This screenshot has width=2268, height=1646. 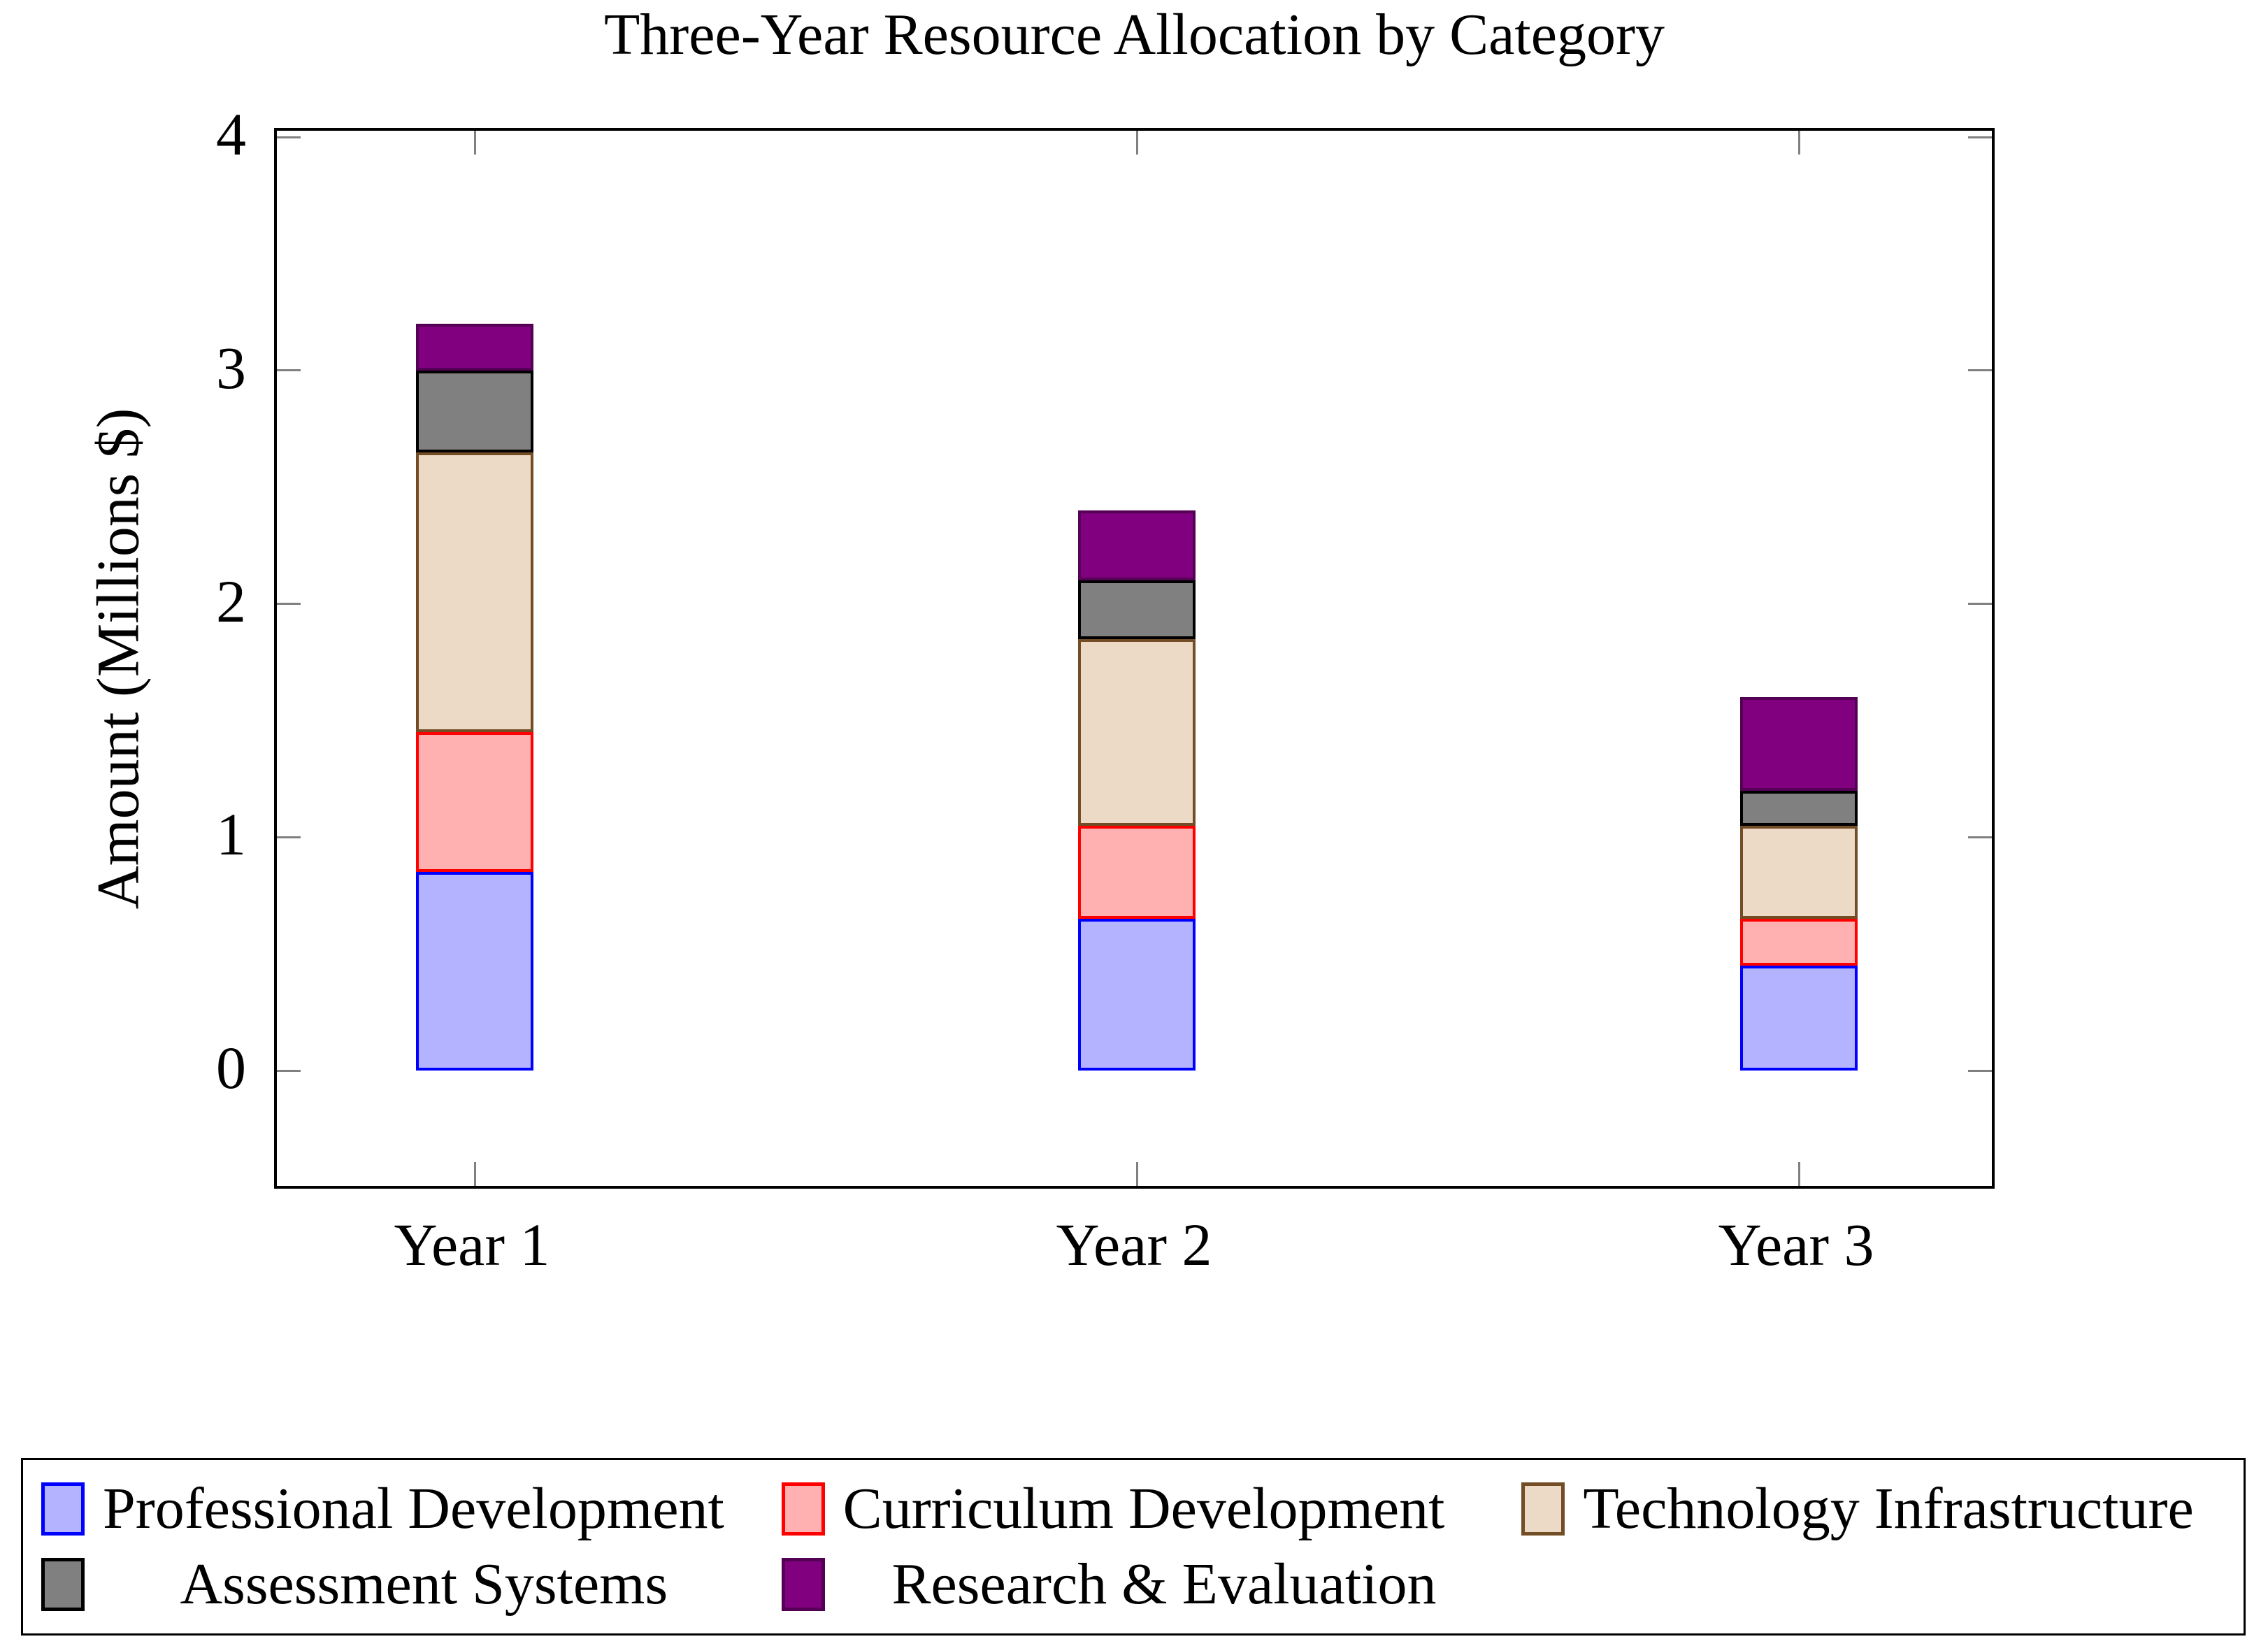 What do you see at coordinates (231, 1067) in the screenshot?
I see `y-tick-label: 0` at bounding box center [231, 1067].